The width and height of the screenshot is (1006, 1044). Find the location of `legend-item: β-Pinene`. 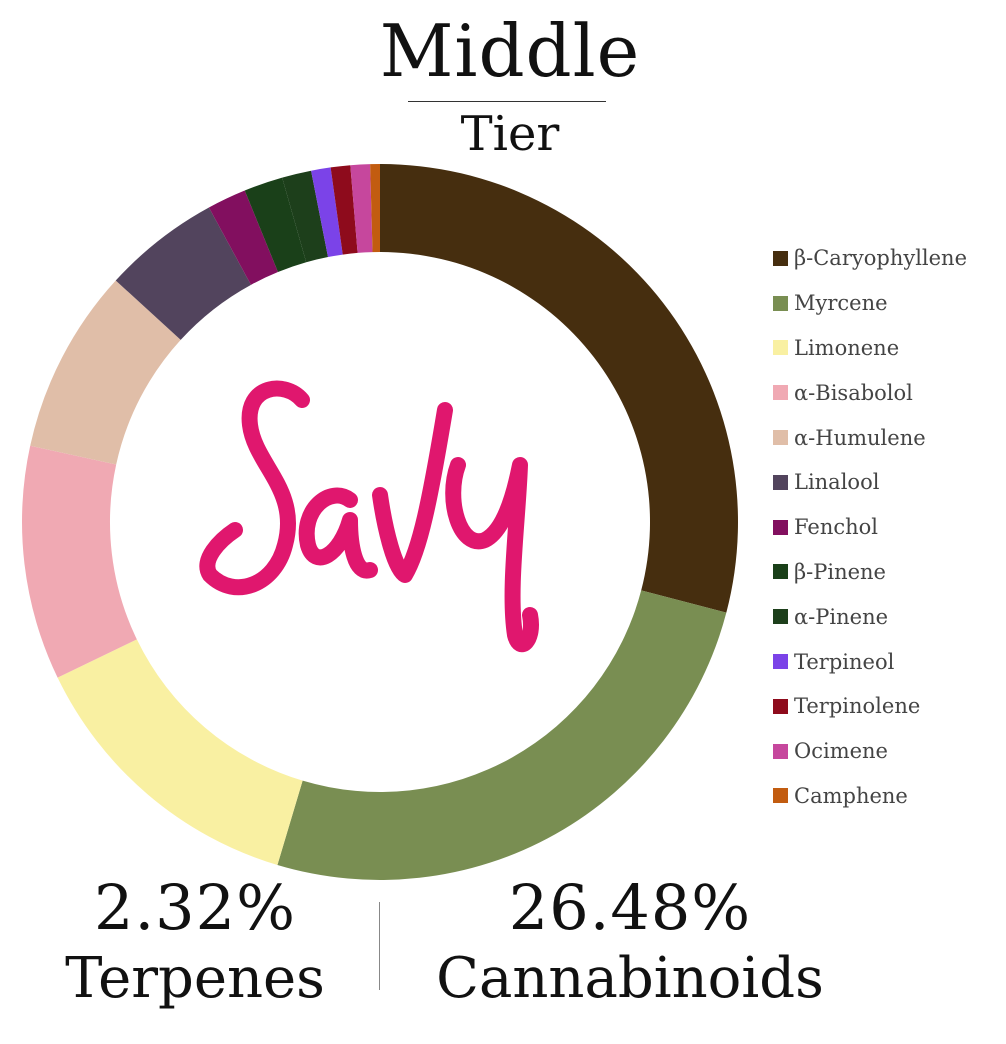

legend-item: β-Pinene is located at coordinates (870, 572).